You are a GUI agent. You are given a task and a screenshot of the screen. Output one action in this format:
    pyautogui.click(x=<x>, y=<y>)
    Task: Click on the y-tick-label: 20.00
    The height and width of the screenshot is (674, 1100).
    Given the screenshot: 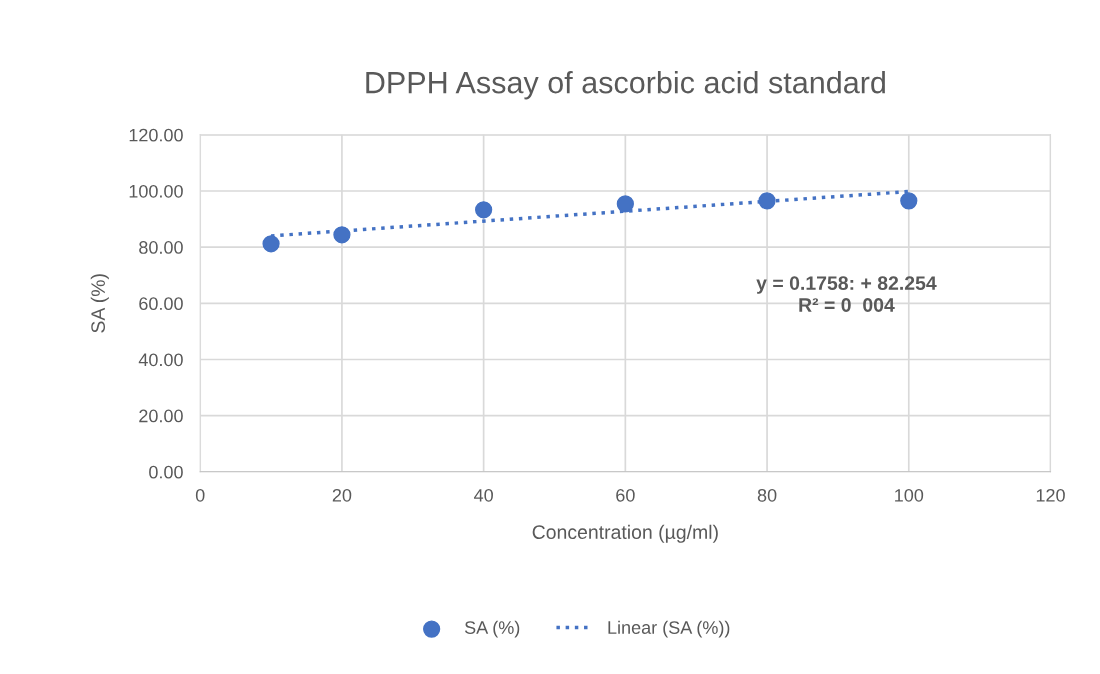 What is the action you would take?
    pyautogui.click(x=161, y=416)
    